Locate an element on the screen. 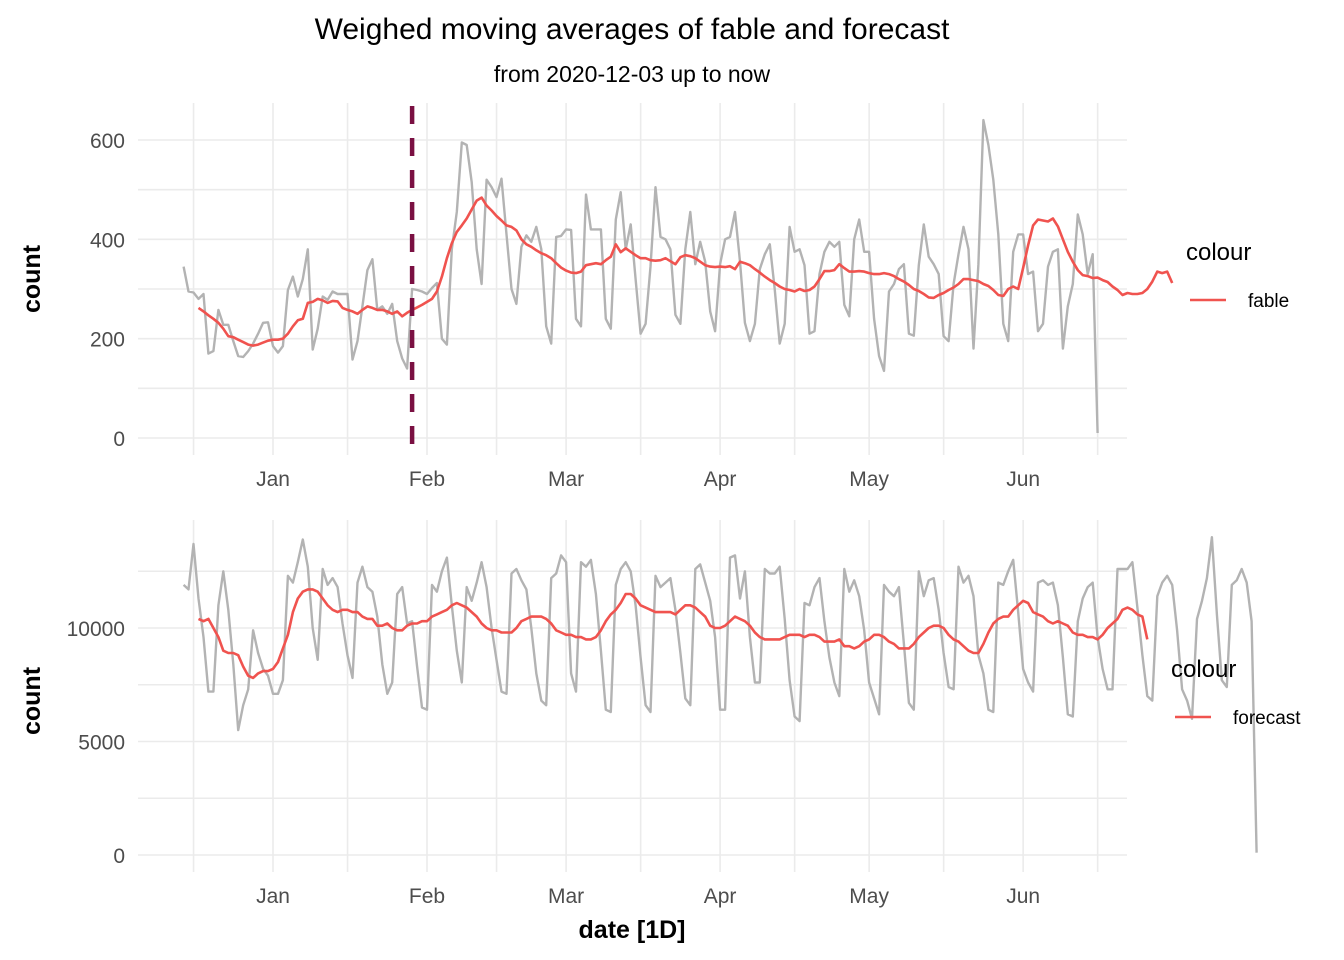  x-axis-title: date [1D] is located at coordinates (632, 930).